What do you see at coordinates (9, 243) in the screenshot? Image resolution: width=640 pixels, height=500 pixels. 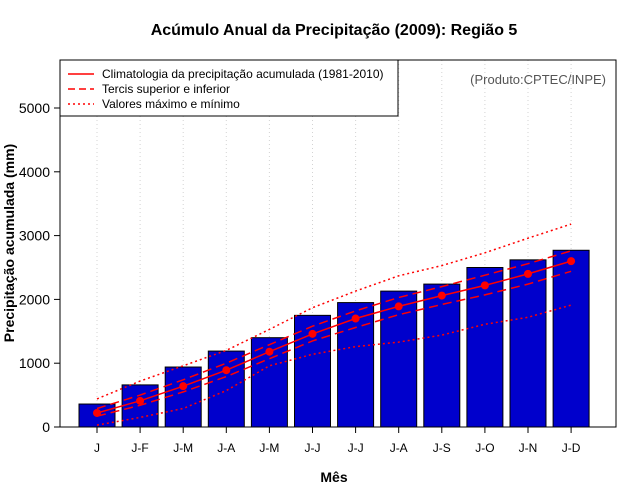 I see `y-axis-label: Precipitação acumulada (mm)` at bounding box center [9, 243].